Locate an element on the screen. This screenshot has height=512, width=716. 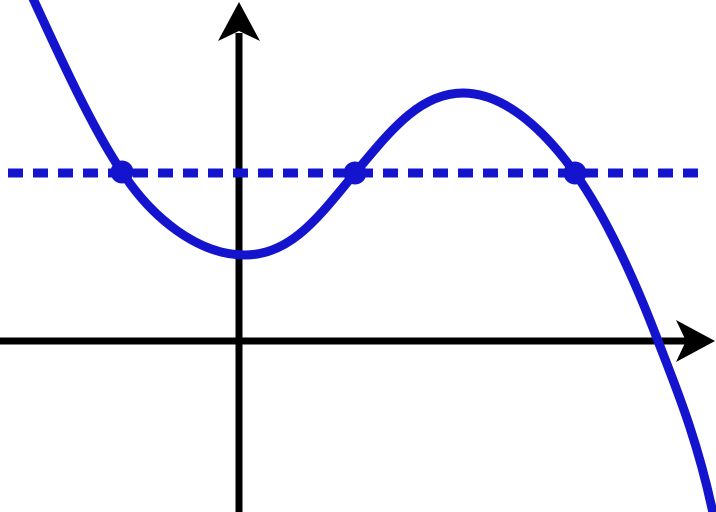
y-axis-arrowhead-icon is located at coordinates (239, 21).